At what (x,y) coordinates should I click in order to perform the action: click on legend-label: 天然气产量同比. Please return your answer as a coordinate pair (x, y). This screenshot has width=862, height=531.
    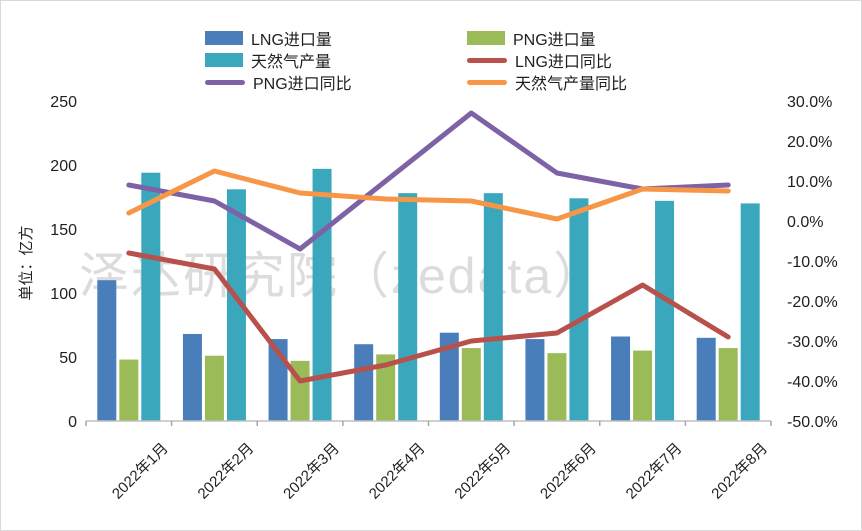
    Looking at the image, I should click on (571, 84).